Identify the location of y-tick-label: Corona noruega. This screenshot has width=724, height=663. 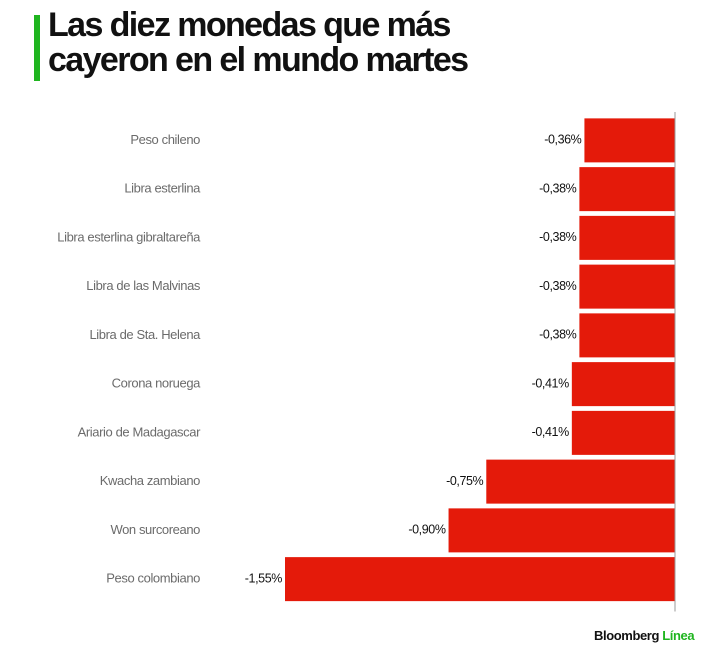
(157, 383).